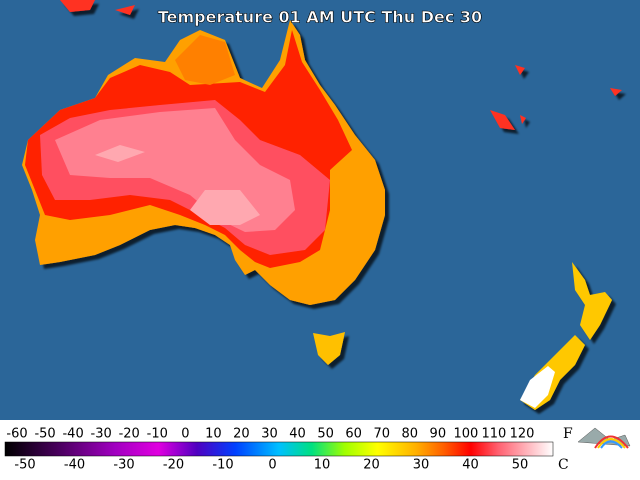 Image resolution: width=640 pixels, height=480 pixels. Describe the element at coordinates (320, 17) in the screenshot. I see `map-title: Temperature 01 AM UTC Thu Dec 30` at that location.